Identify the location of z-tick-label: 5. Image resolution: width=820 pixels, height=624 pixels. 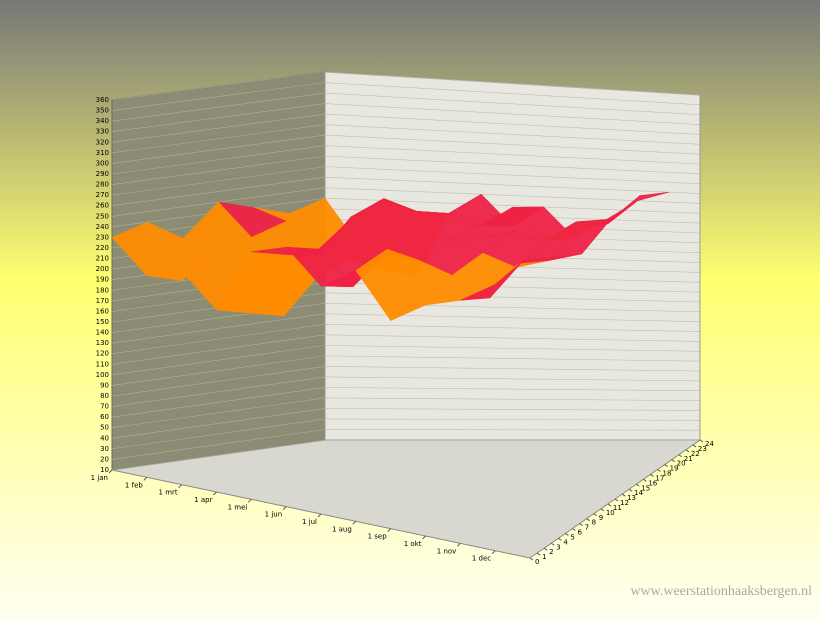
(572, 537).